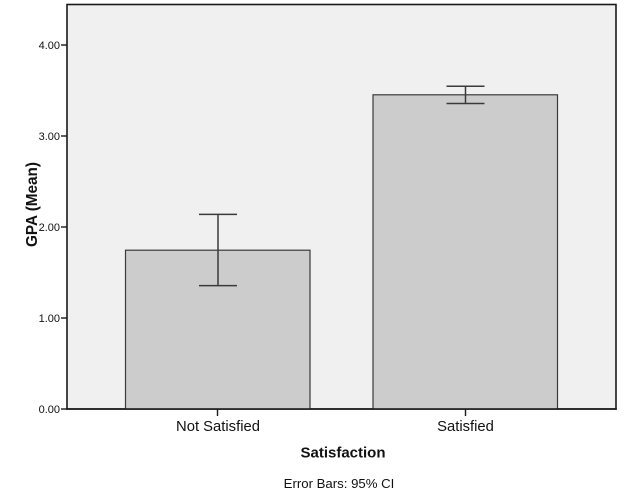 The width and height of the screenshot is (624, 504). What do you see at coordinates (465, 427) in the screenshot?
I see `svg-text: Satisfied` at bounding box center [465, 427].